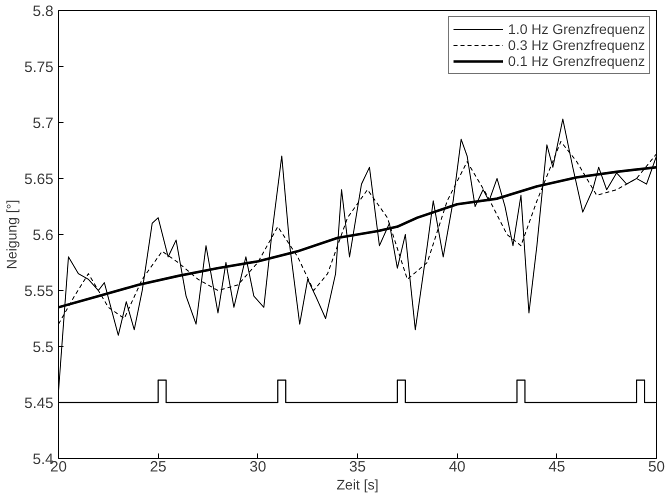 This screenshot has width=668, height=495. Describe the element at coordinates (576, 45) in the screenshot. I see `legend-label: 0.3 Hz Grenzfrequenz` at that location.